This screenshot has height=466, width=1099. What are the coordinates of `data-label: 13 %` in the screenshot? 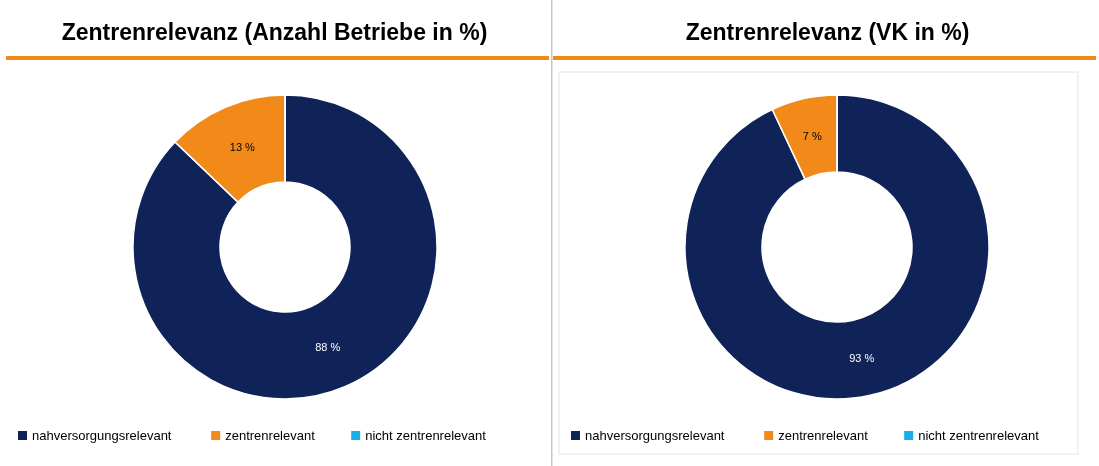 It's located at (242, 147).